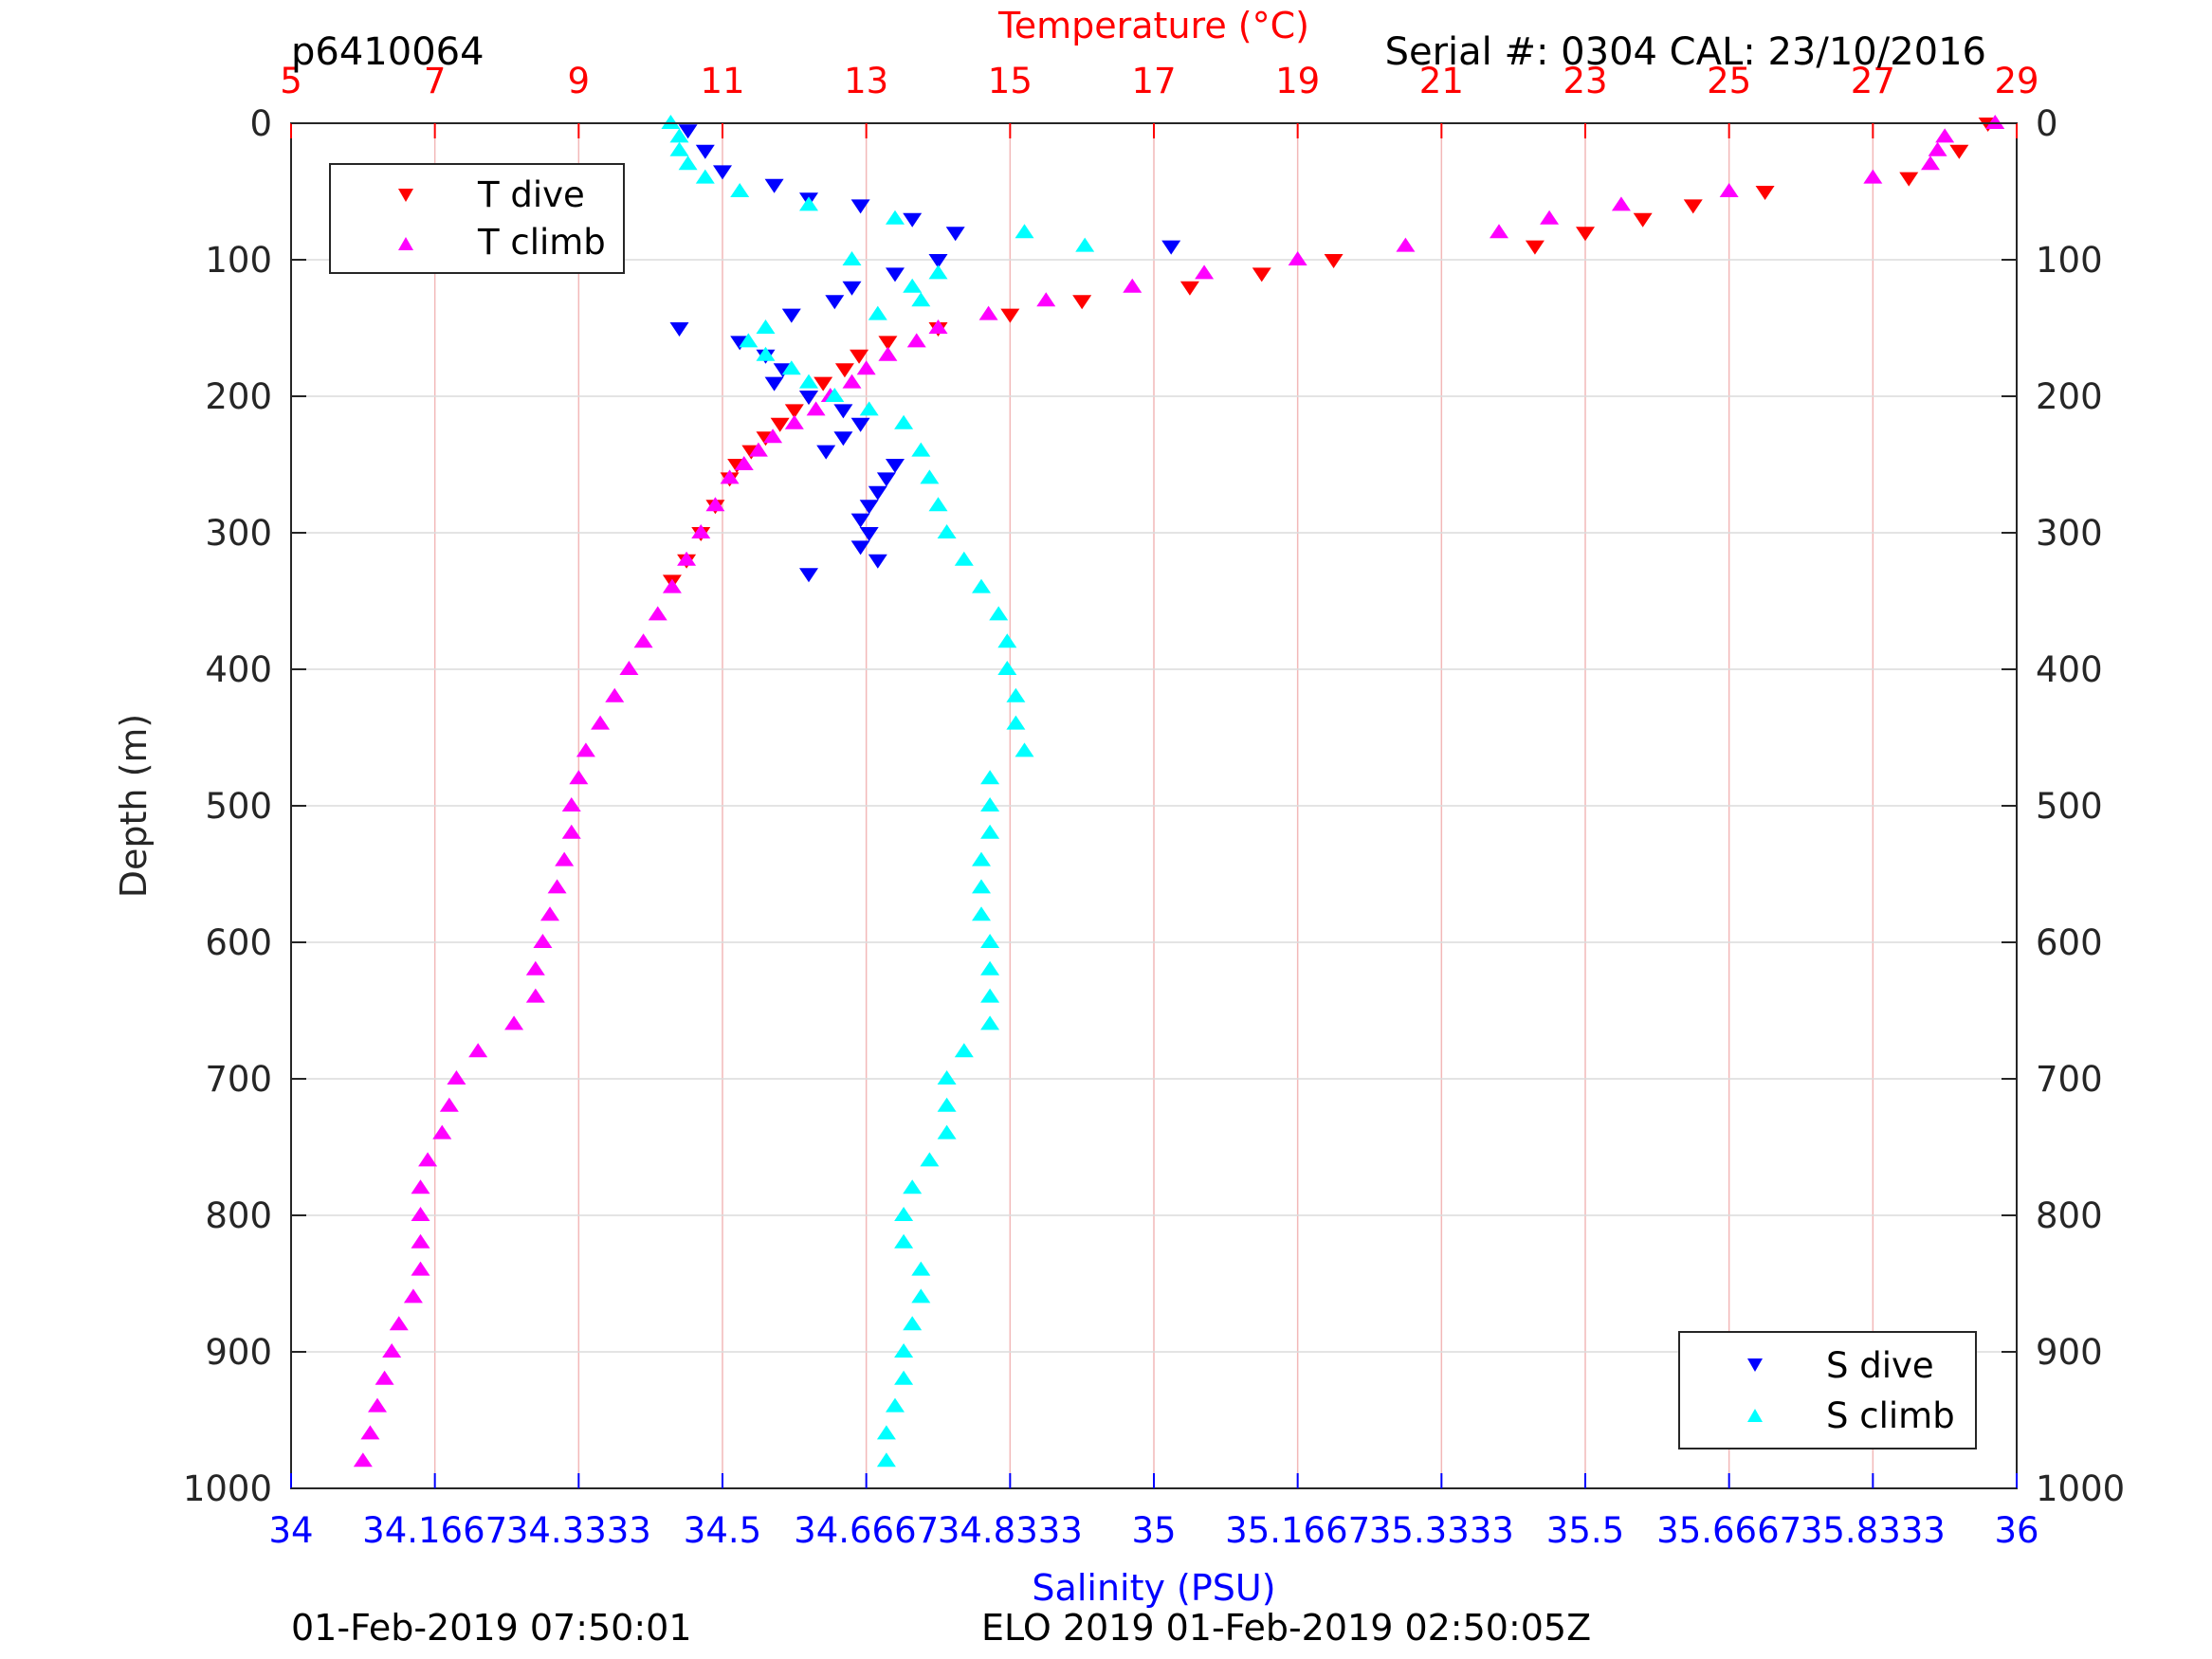 The width and height of the screenshot is (2212, 1659). Describe the element at coordinates (1728, 1530) in the screenshot. I see `salinity-tick-label: 35.6667` at that location.